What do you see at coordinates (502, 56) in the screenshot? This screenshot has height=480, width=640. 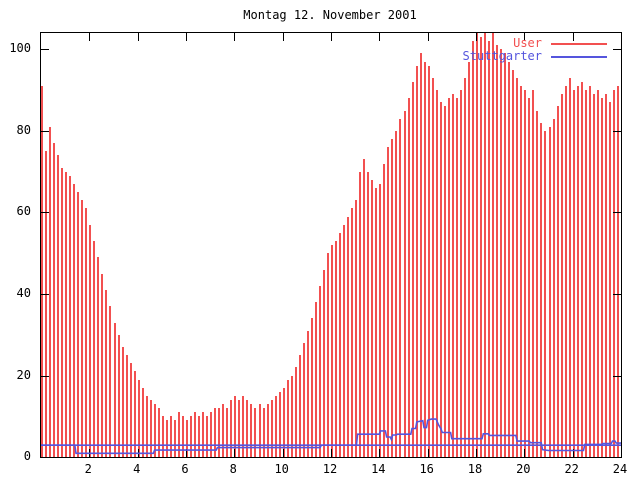 I see `legend-label-stuttgarter: Stuttgarter` at bounding box center [502, 56].